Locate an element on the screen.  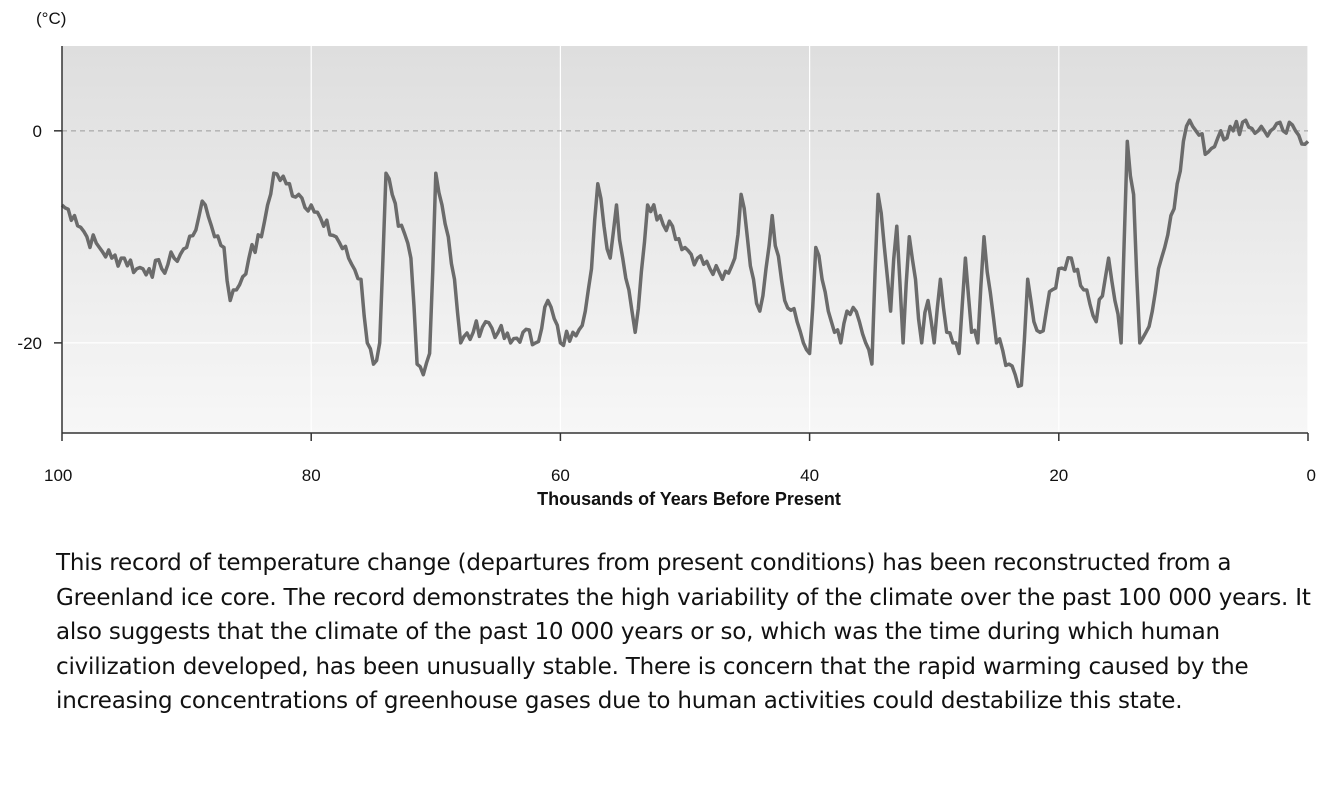
y-axis-label: (°C) is located at coordinates (51, 18).